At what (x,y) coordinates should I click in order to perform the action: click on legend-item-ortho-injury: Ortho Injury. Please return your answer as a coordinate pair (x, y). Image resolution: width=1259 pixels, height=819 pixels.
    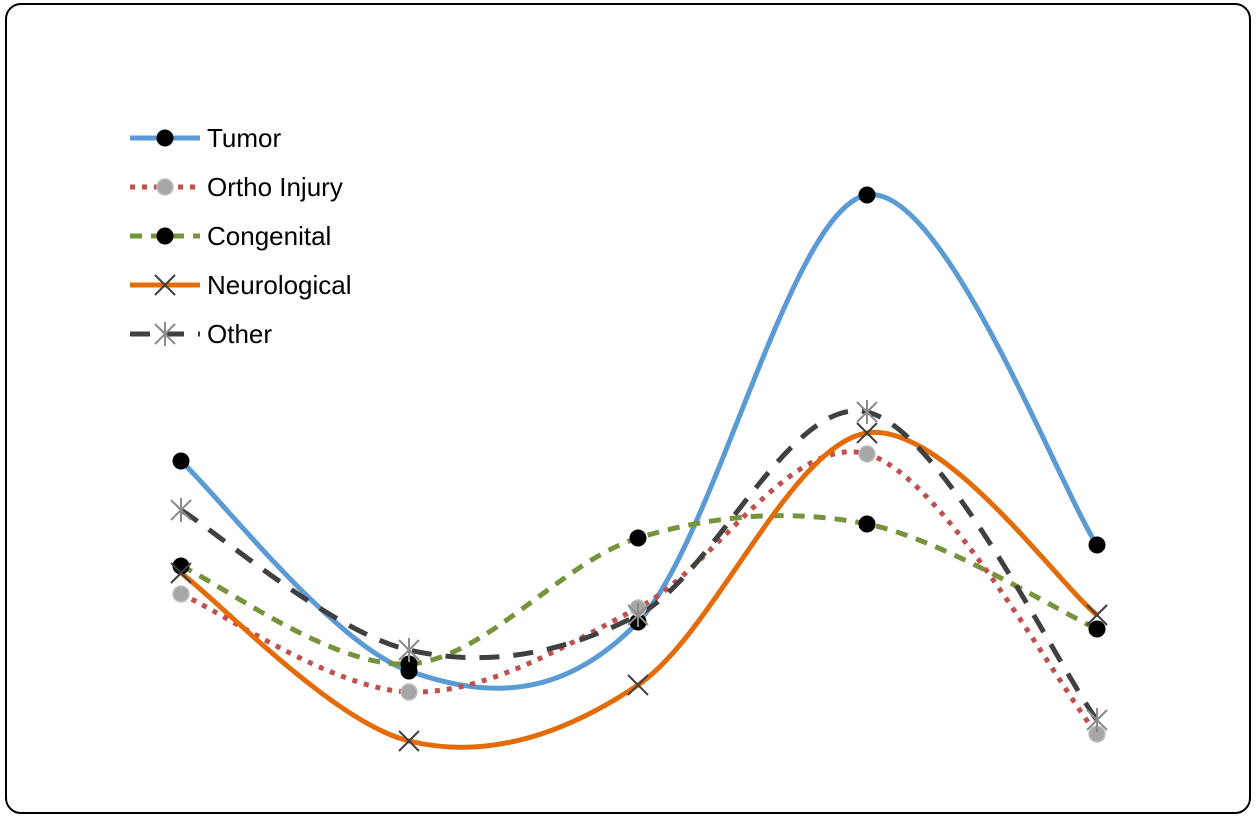
    Looking at the image, I should click on (236, 187).